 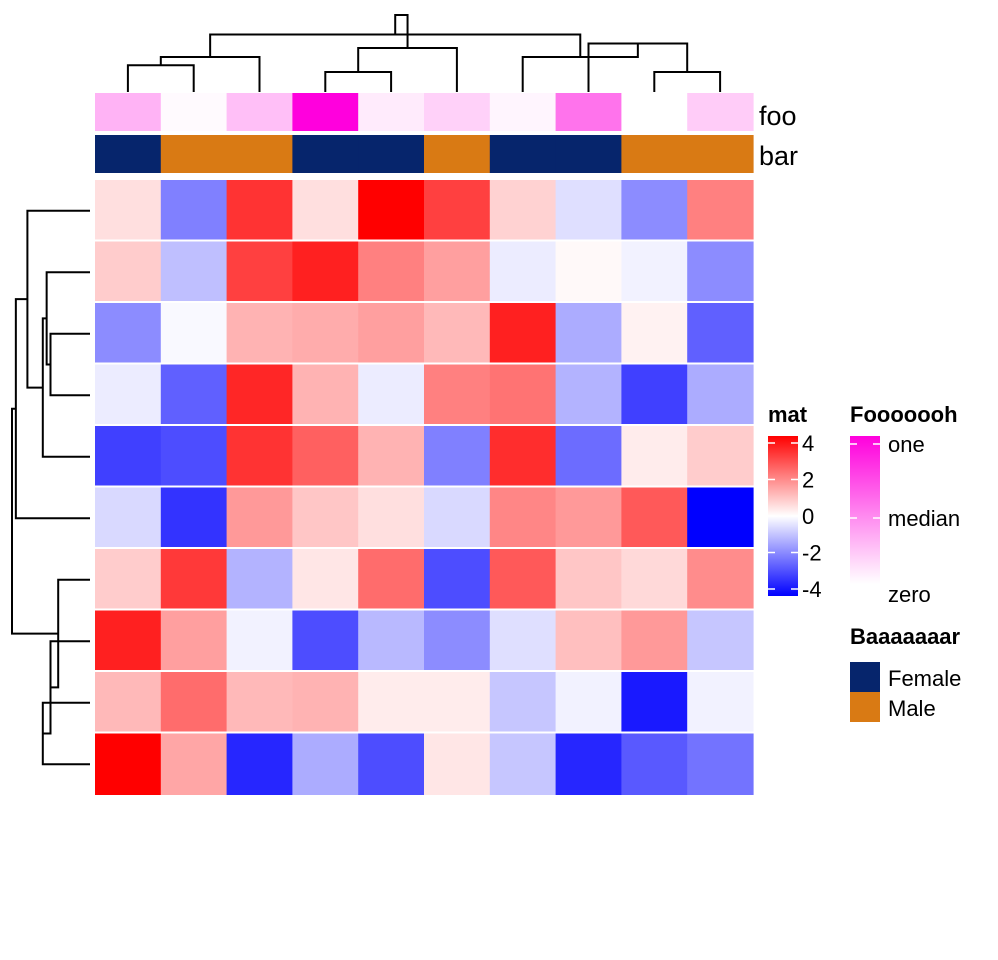 I want to click on row-dendrogram, so click(x=50, y=487).